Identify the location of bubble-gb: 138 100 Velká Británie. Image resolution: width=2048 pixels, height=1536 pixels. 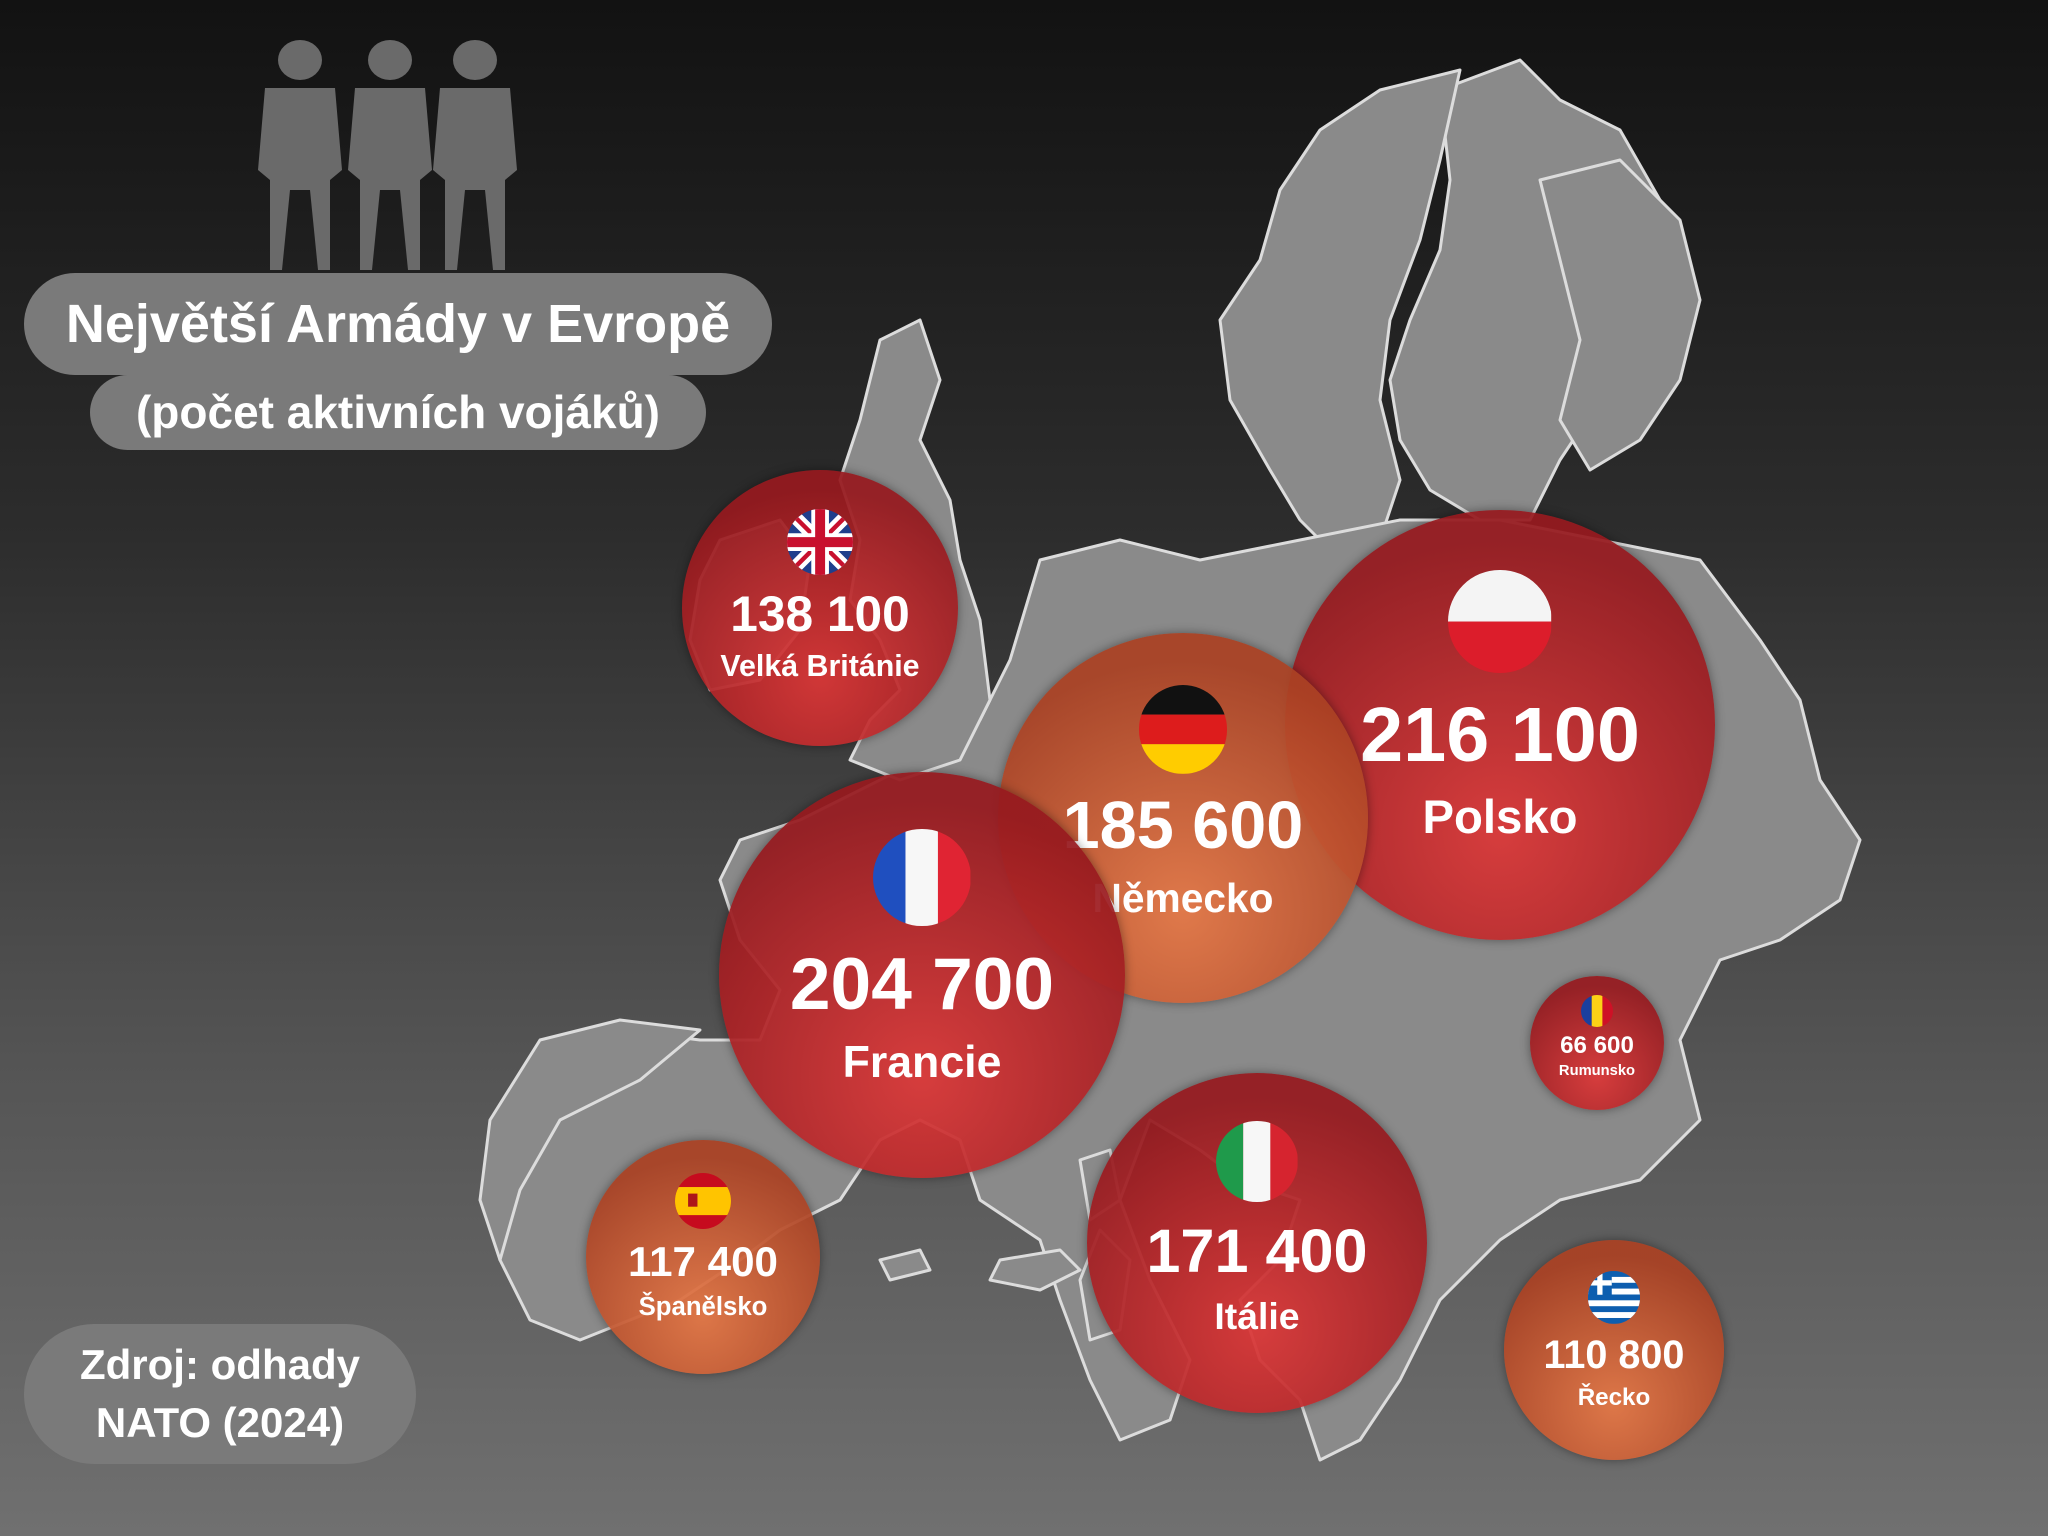
(820, 608).